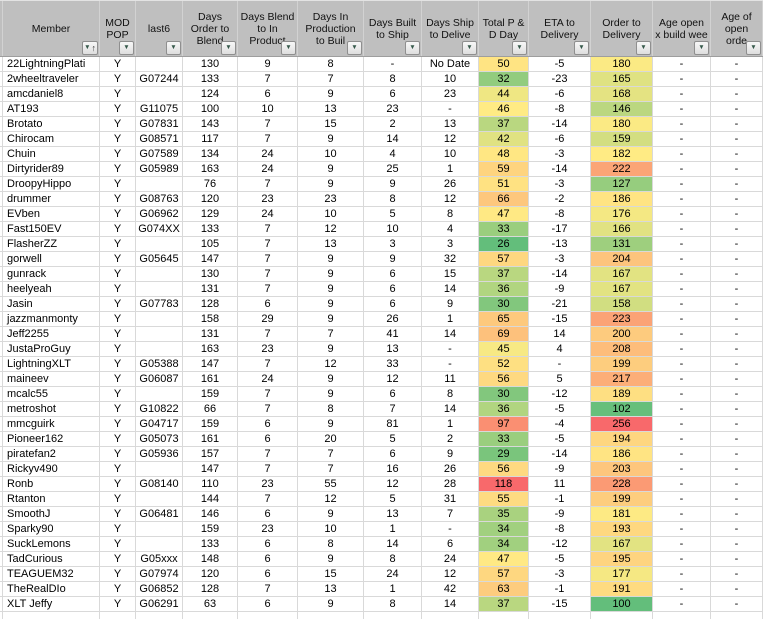 Image resolution: width=763 pixels, height=619 pixels. What do you see at coordinates (504, 349) in the screenshot?
I see `cell-total-pd-days: 45` at bounding box center [504, 349].